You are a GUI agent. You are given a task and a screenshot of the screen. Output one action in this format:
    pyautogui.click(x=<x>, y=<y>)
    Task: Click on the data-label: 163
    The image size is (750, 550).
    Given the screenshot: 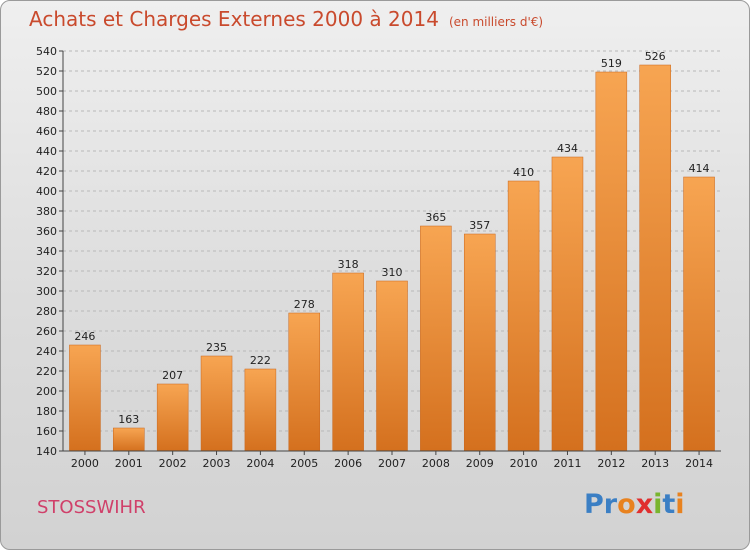 What is the action you would take?
    pyautogui.click(x=128, y=419)
    